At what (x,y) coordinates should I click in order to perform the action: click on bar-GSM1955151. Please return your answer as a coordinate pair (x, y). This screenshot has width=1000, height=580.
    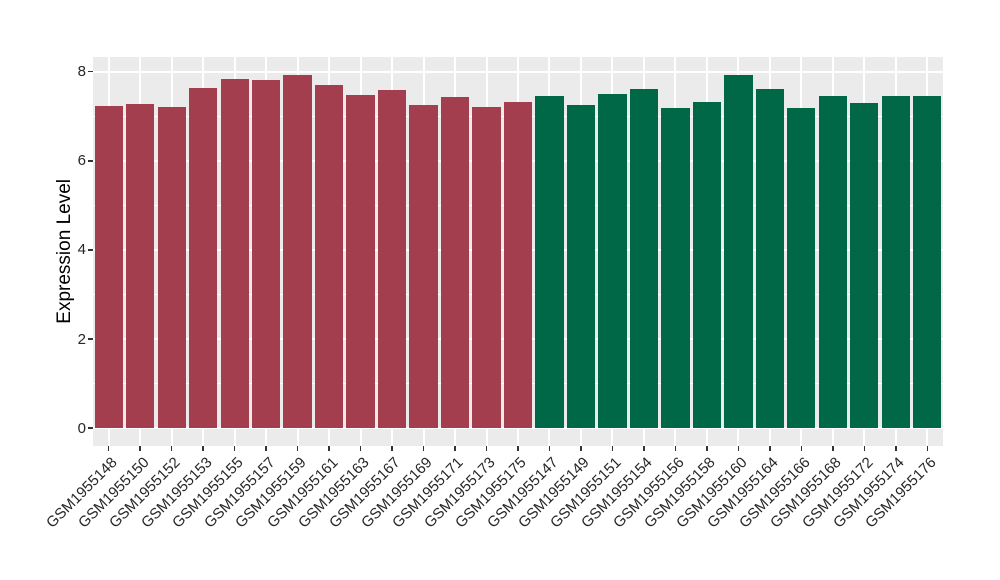
    Looking at the image, I should click on (612, 261).